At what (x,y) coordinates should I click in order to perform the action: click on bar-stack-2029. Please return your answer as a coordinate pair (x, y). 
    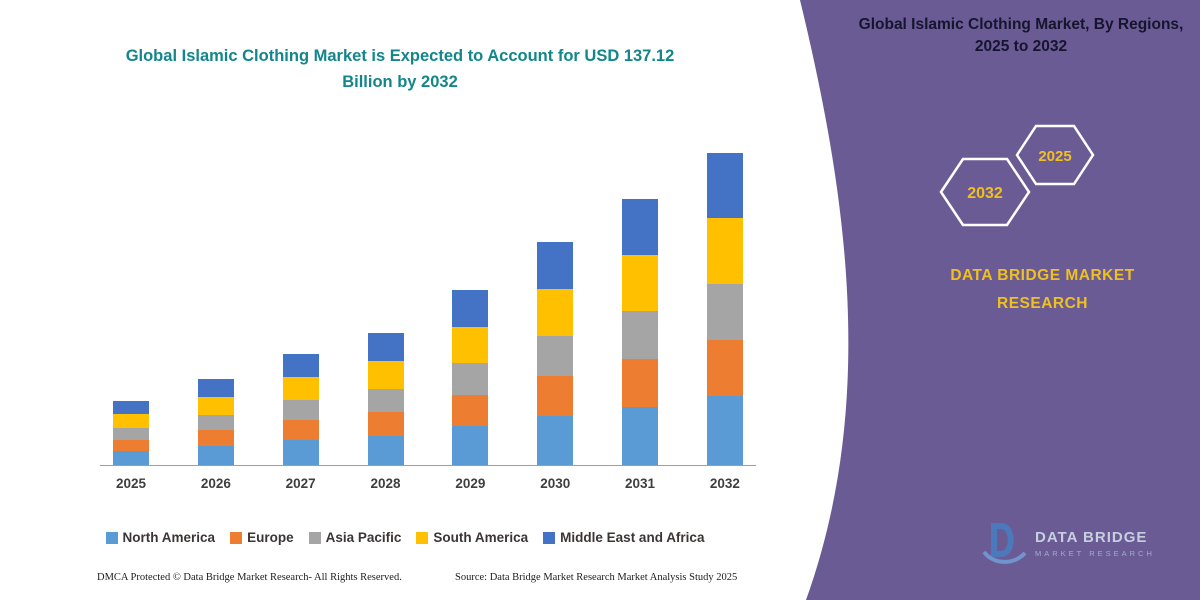
    Looking at the image, I should click on (470, 309).